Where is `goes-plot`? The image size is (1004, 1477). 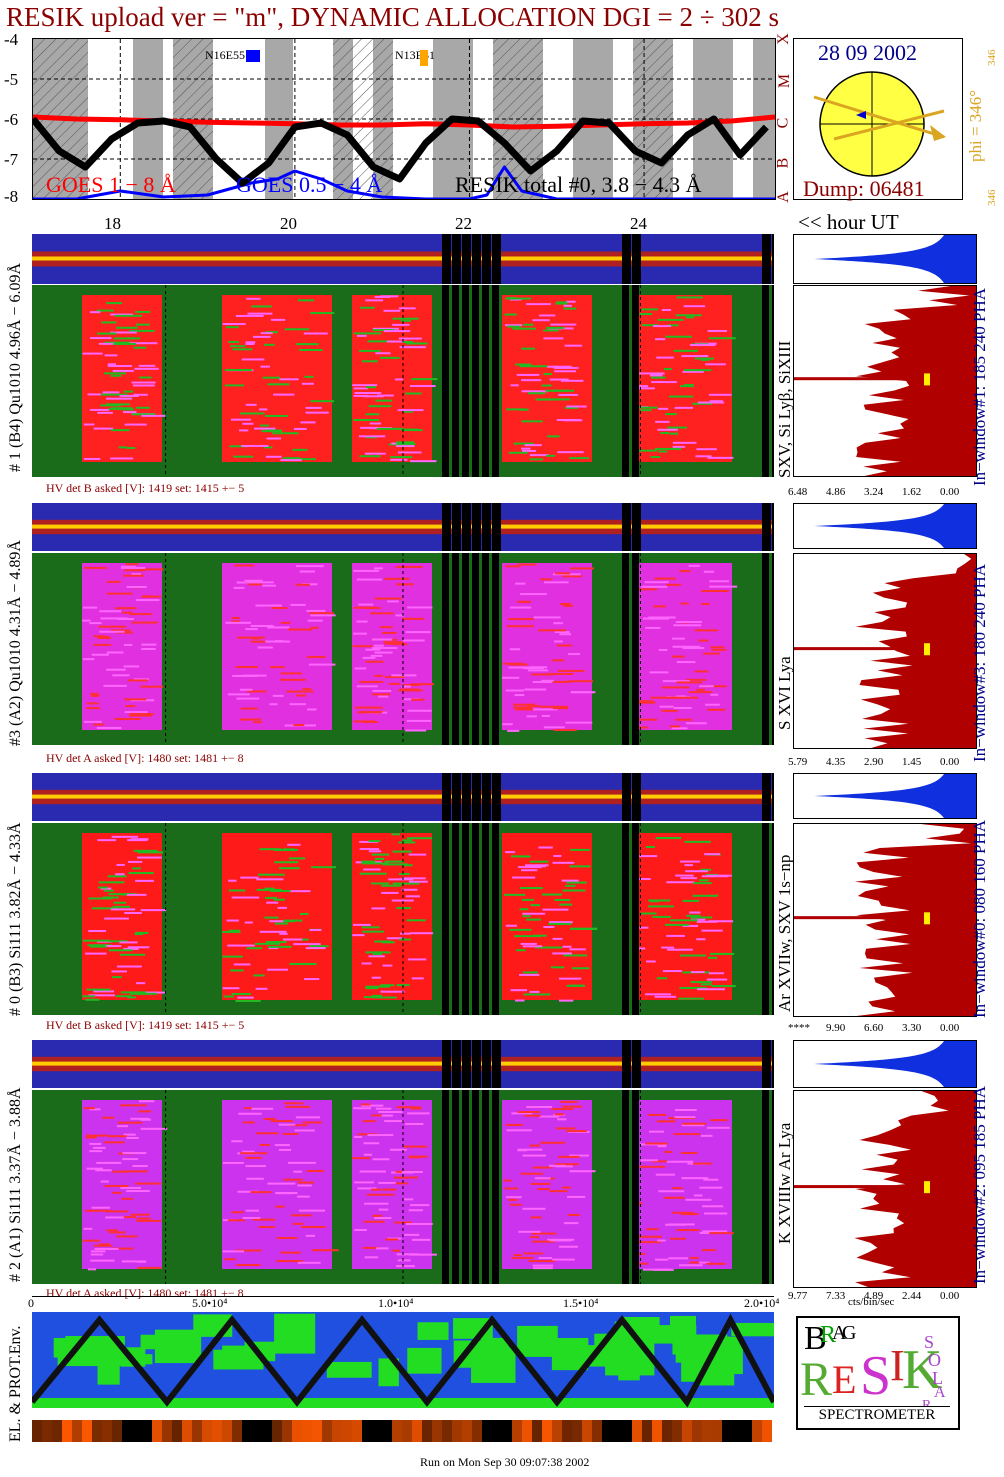
goes-plot is located at coordinates (404, 119).